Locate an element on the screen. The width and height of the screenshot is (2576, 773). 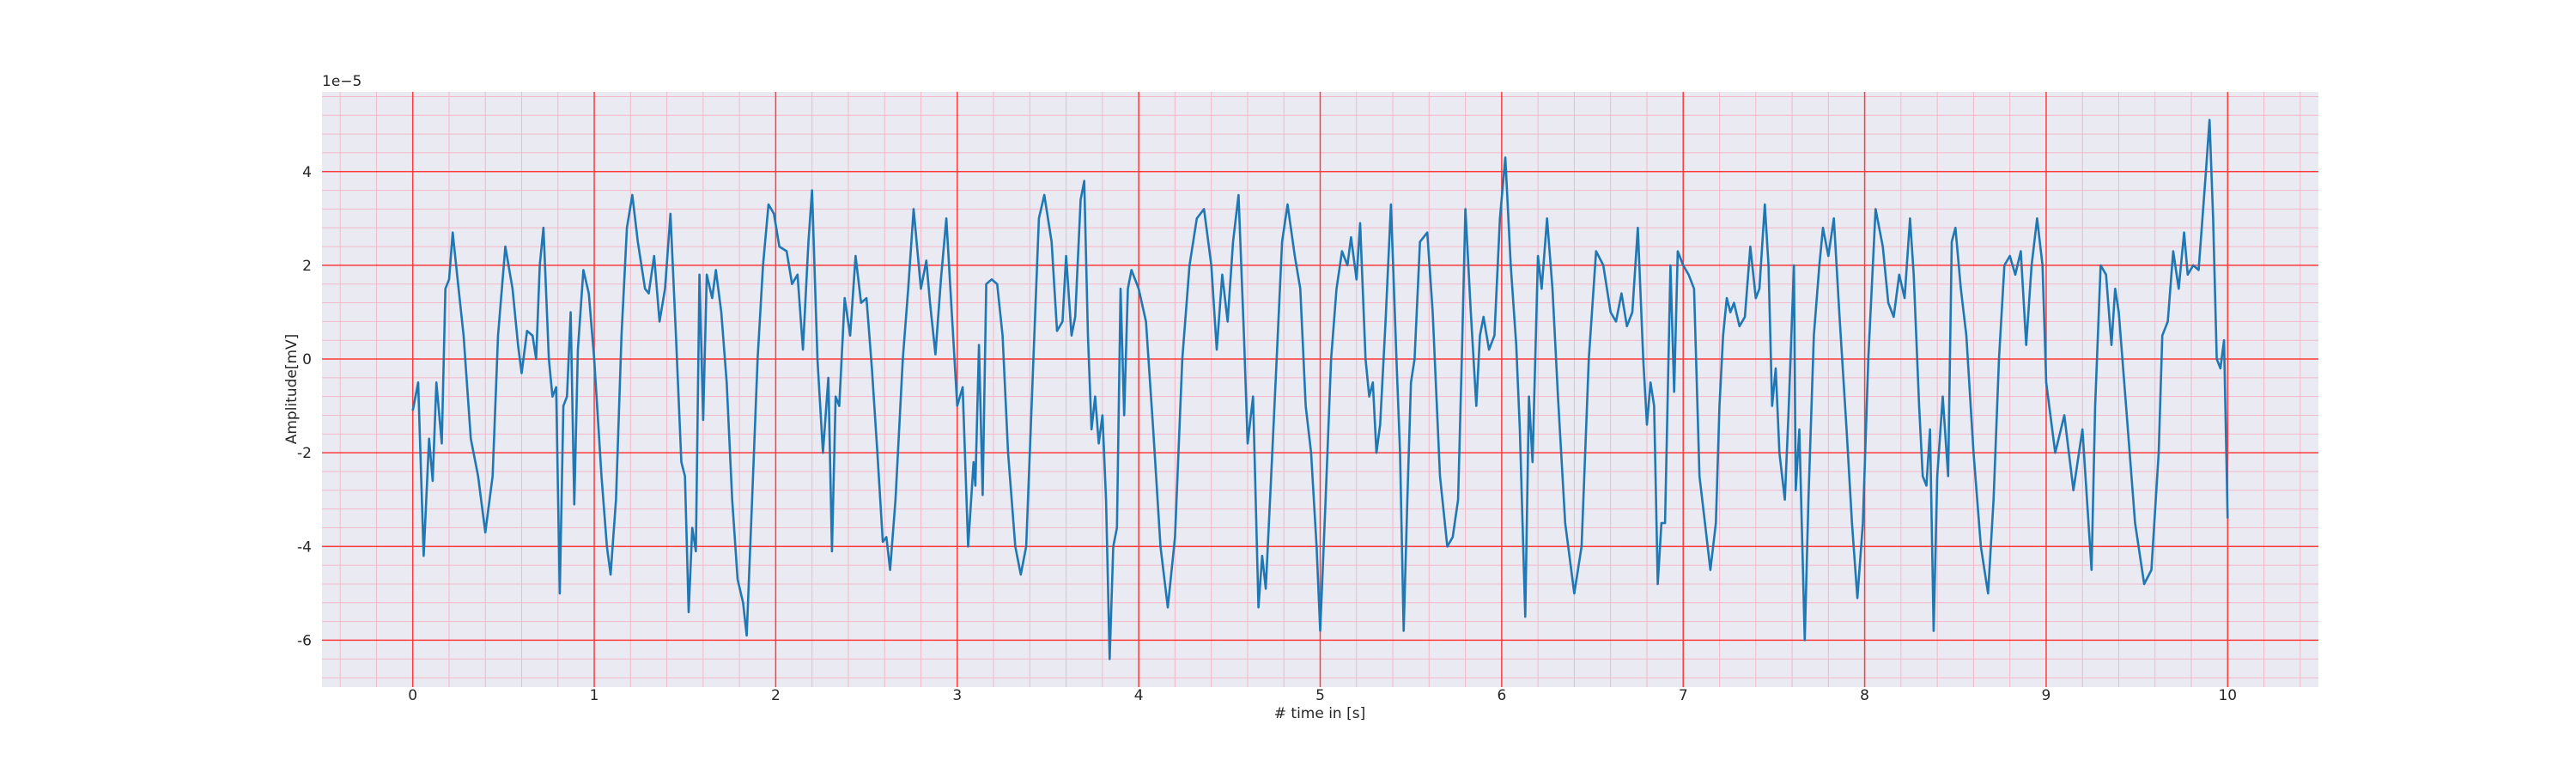
x-tick-label: 6 is located at coordinates (1502, 695).